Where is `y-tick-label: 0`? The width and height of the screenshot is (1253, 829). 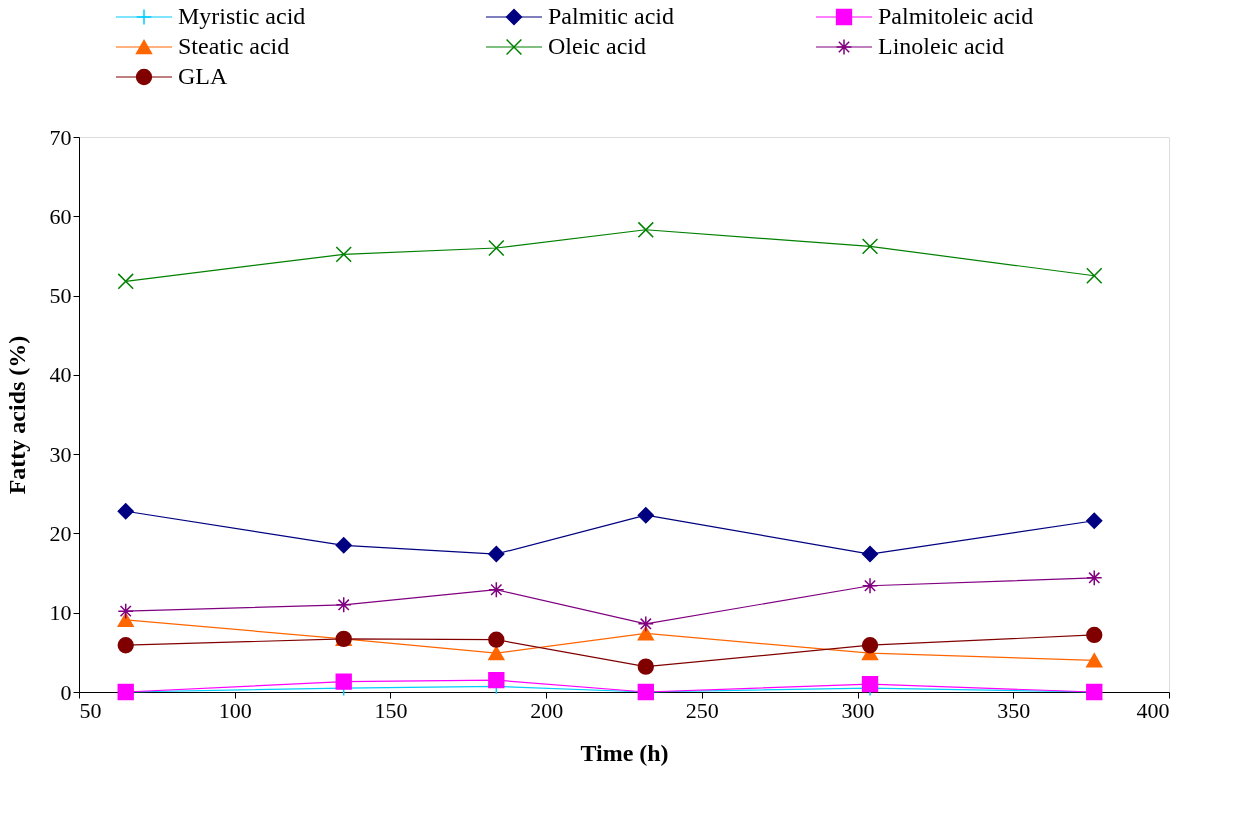
y-tick-label: 0 is located at coordinates (66, 692).